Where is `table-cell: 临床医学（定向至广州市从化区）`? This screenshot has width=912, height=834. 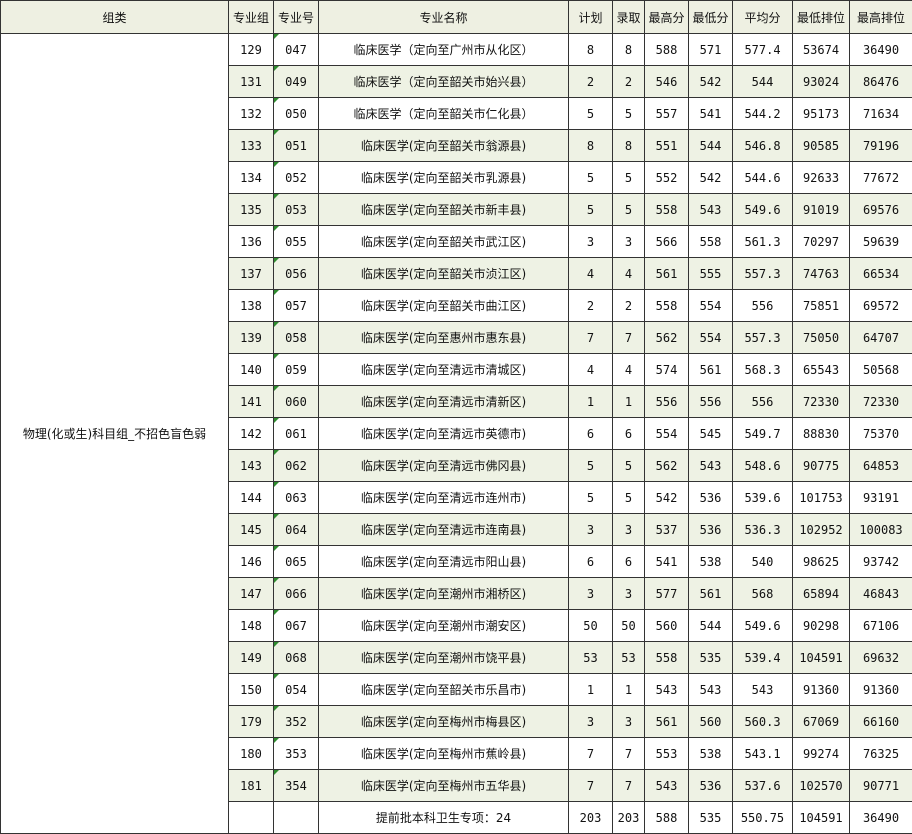 table-cell: 临床医学（定向至广州市从化区） is located at coordinates (444, 50).